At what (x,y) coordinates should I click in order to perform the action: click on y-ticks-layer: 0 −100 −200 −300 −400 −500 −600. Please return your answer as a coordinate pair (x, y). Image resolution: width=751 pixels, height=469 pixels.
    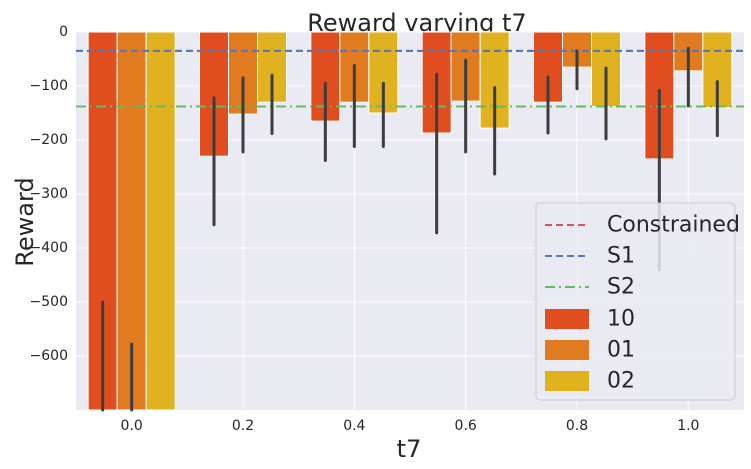
    Looking at the image, I should click on (49, 194).